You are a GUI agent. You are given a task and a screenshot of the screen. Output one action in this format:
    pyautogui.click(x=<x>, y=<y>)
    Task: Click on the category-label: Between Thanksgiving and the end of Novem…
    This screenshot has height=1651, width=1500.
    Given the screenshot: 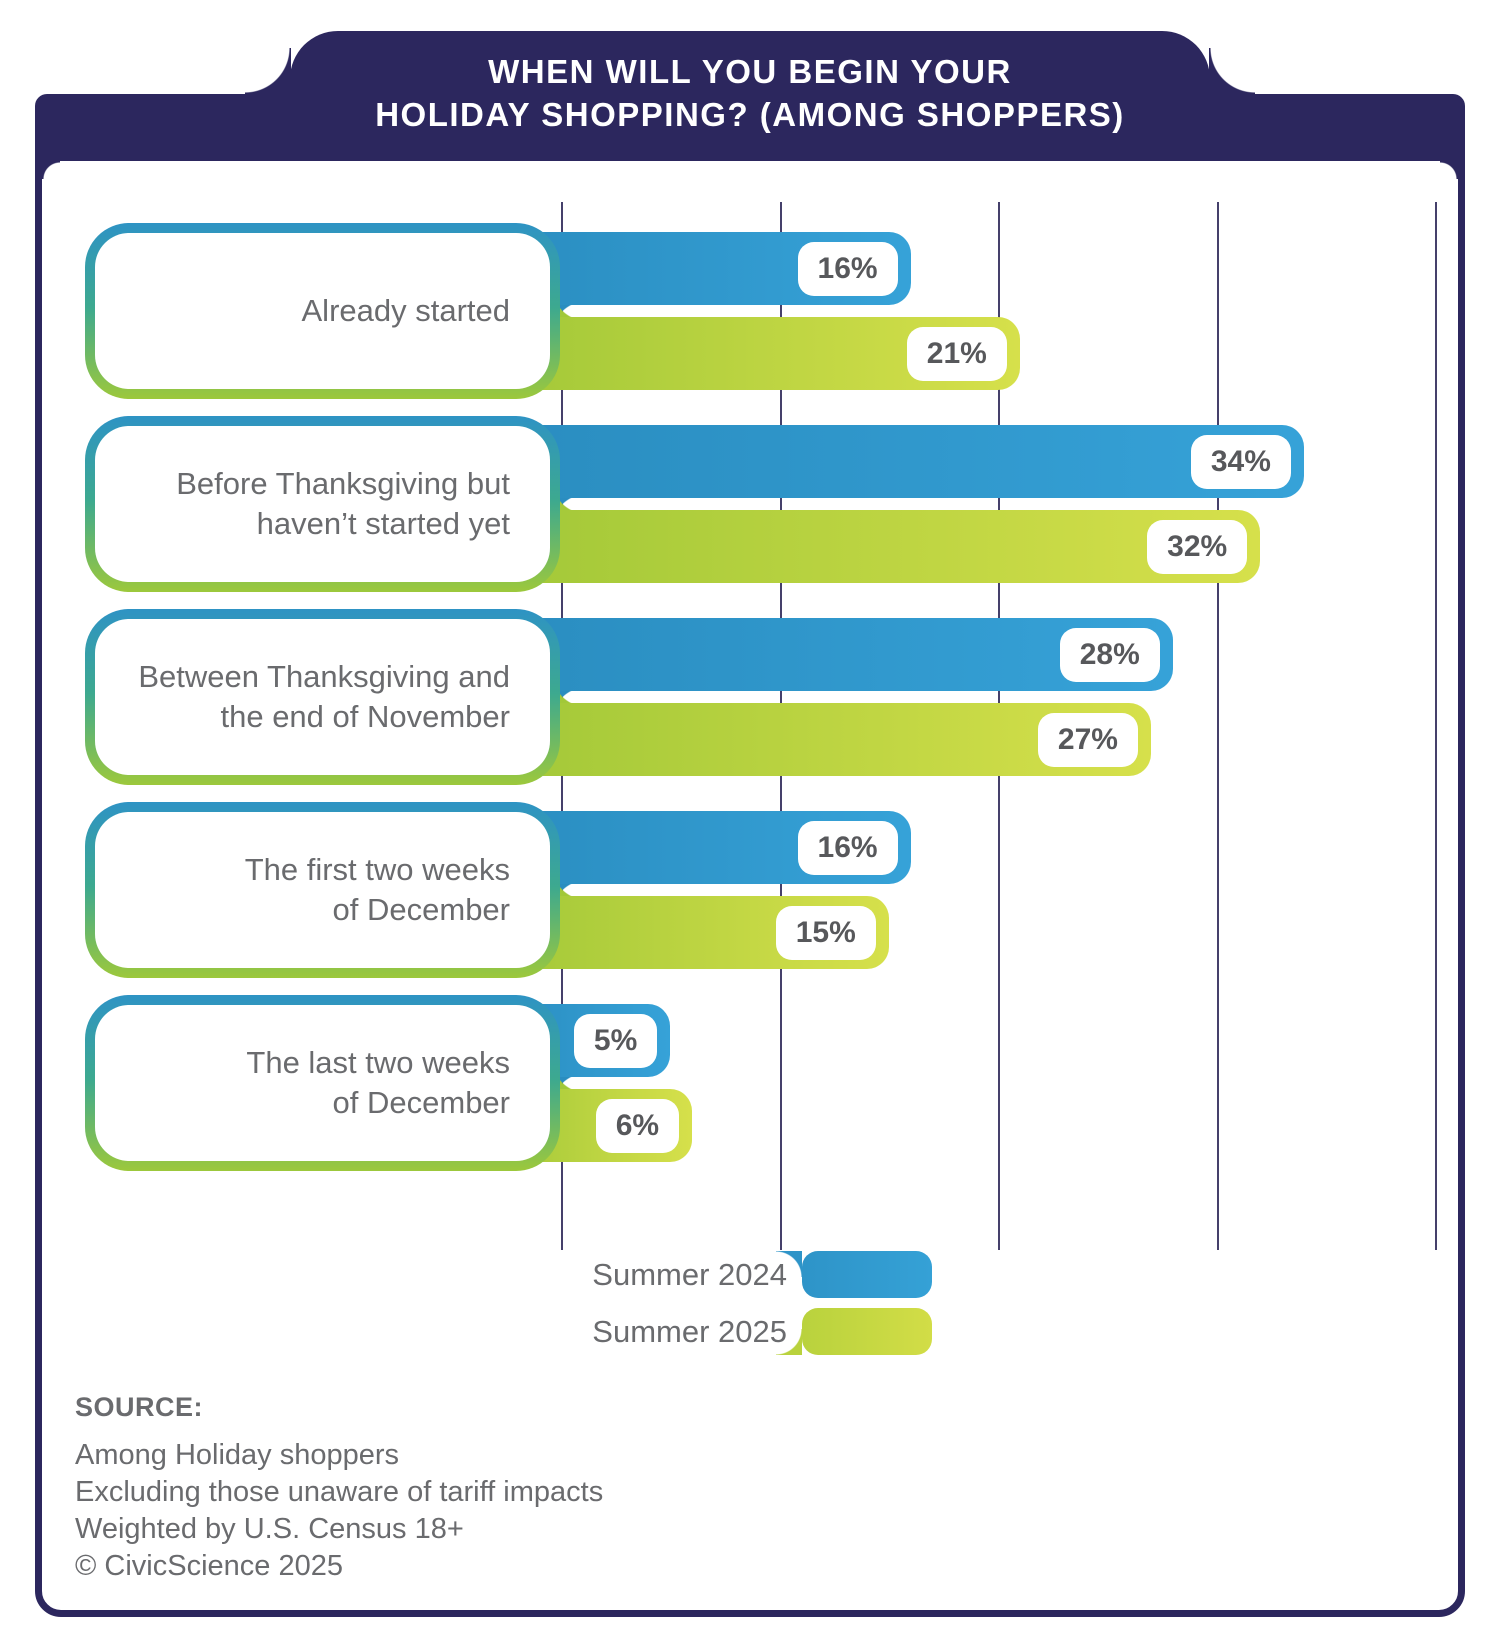 What is the action you would take?
    pyautogui.click(x=322, y=697)
    